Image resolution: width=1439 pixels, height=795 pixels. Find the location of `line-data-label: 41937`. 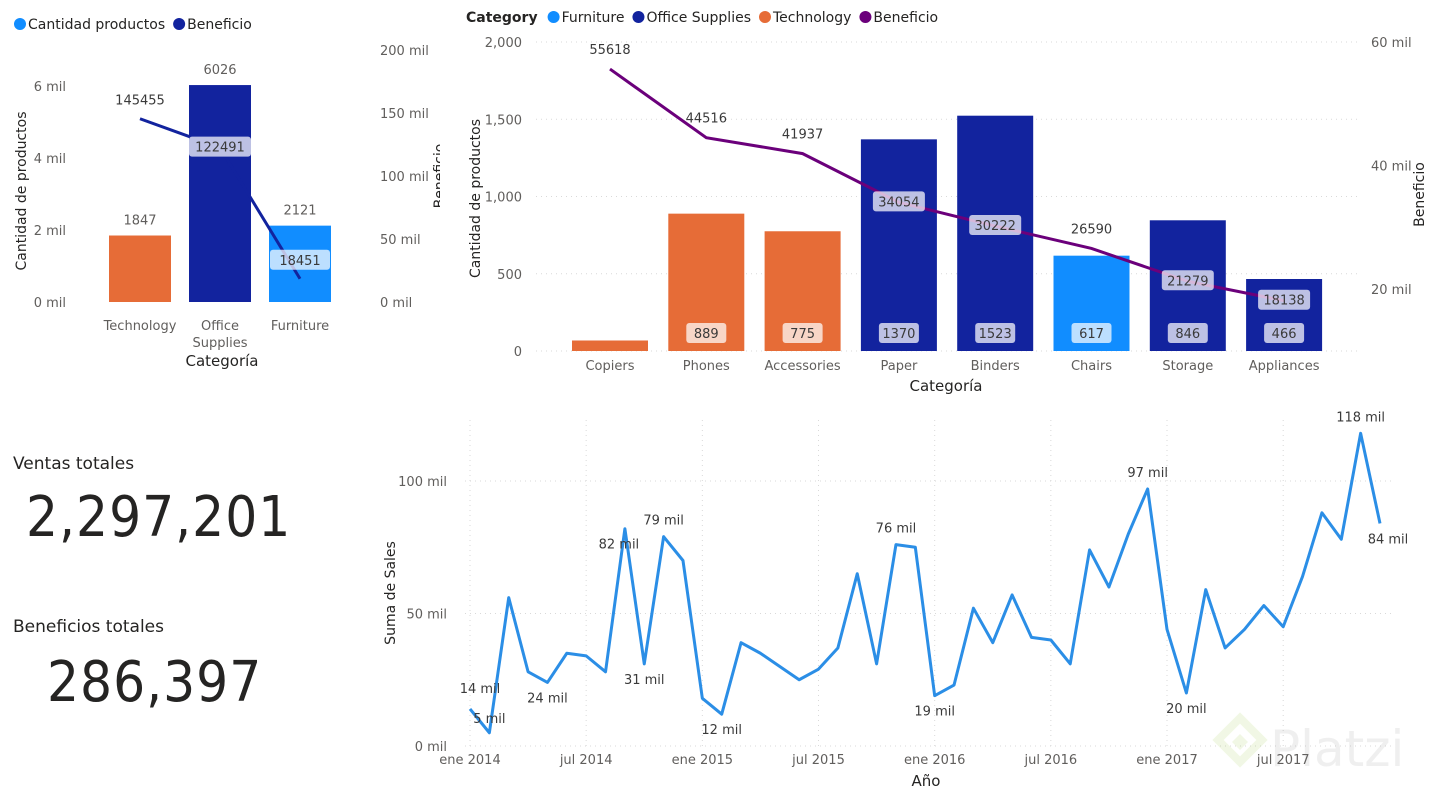

line-data-label: 41937 is located at coordinates (802, 135).